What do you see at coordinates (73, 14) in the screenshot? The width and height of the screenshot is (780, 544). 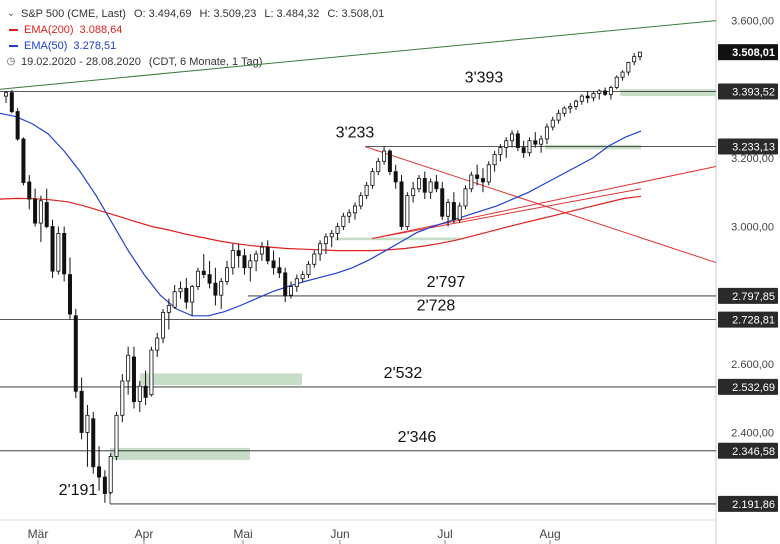 I see `instrument-name: S&P 500 (CME, Last)` at bounding box center [73, 14].